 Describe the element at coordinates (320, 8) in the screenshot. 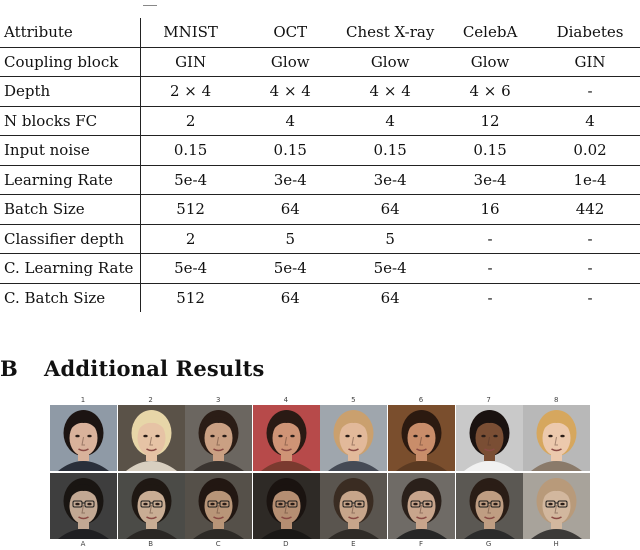

I see `clipped-caption-fragment` at that location.